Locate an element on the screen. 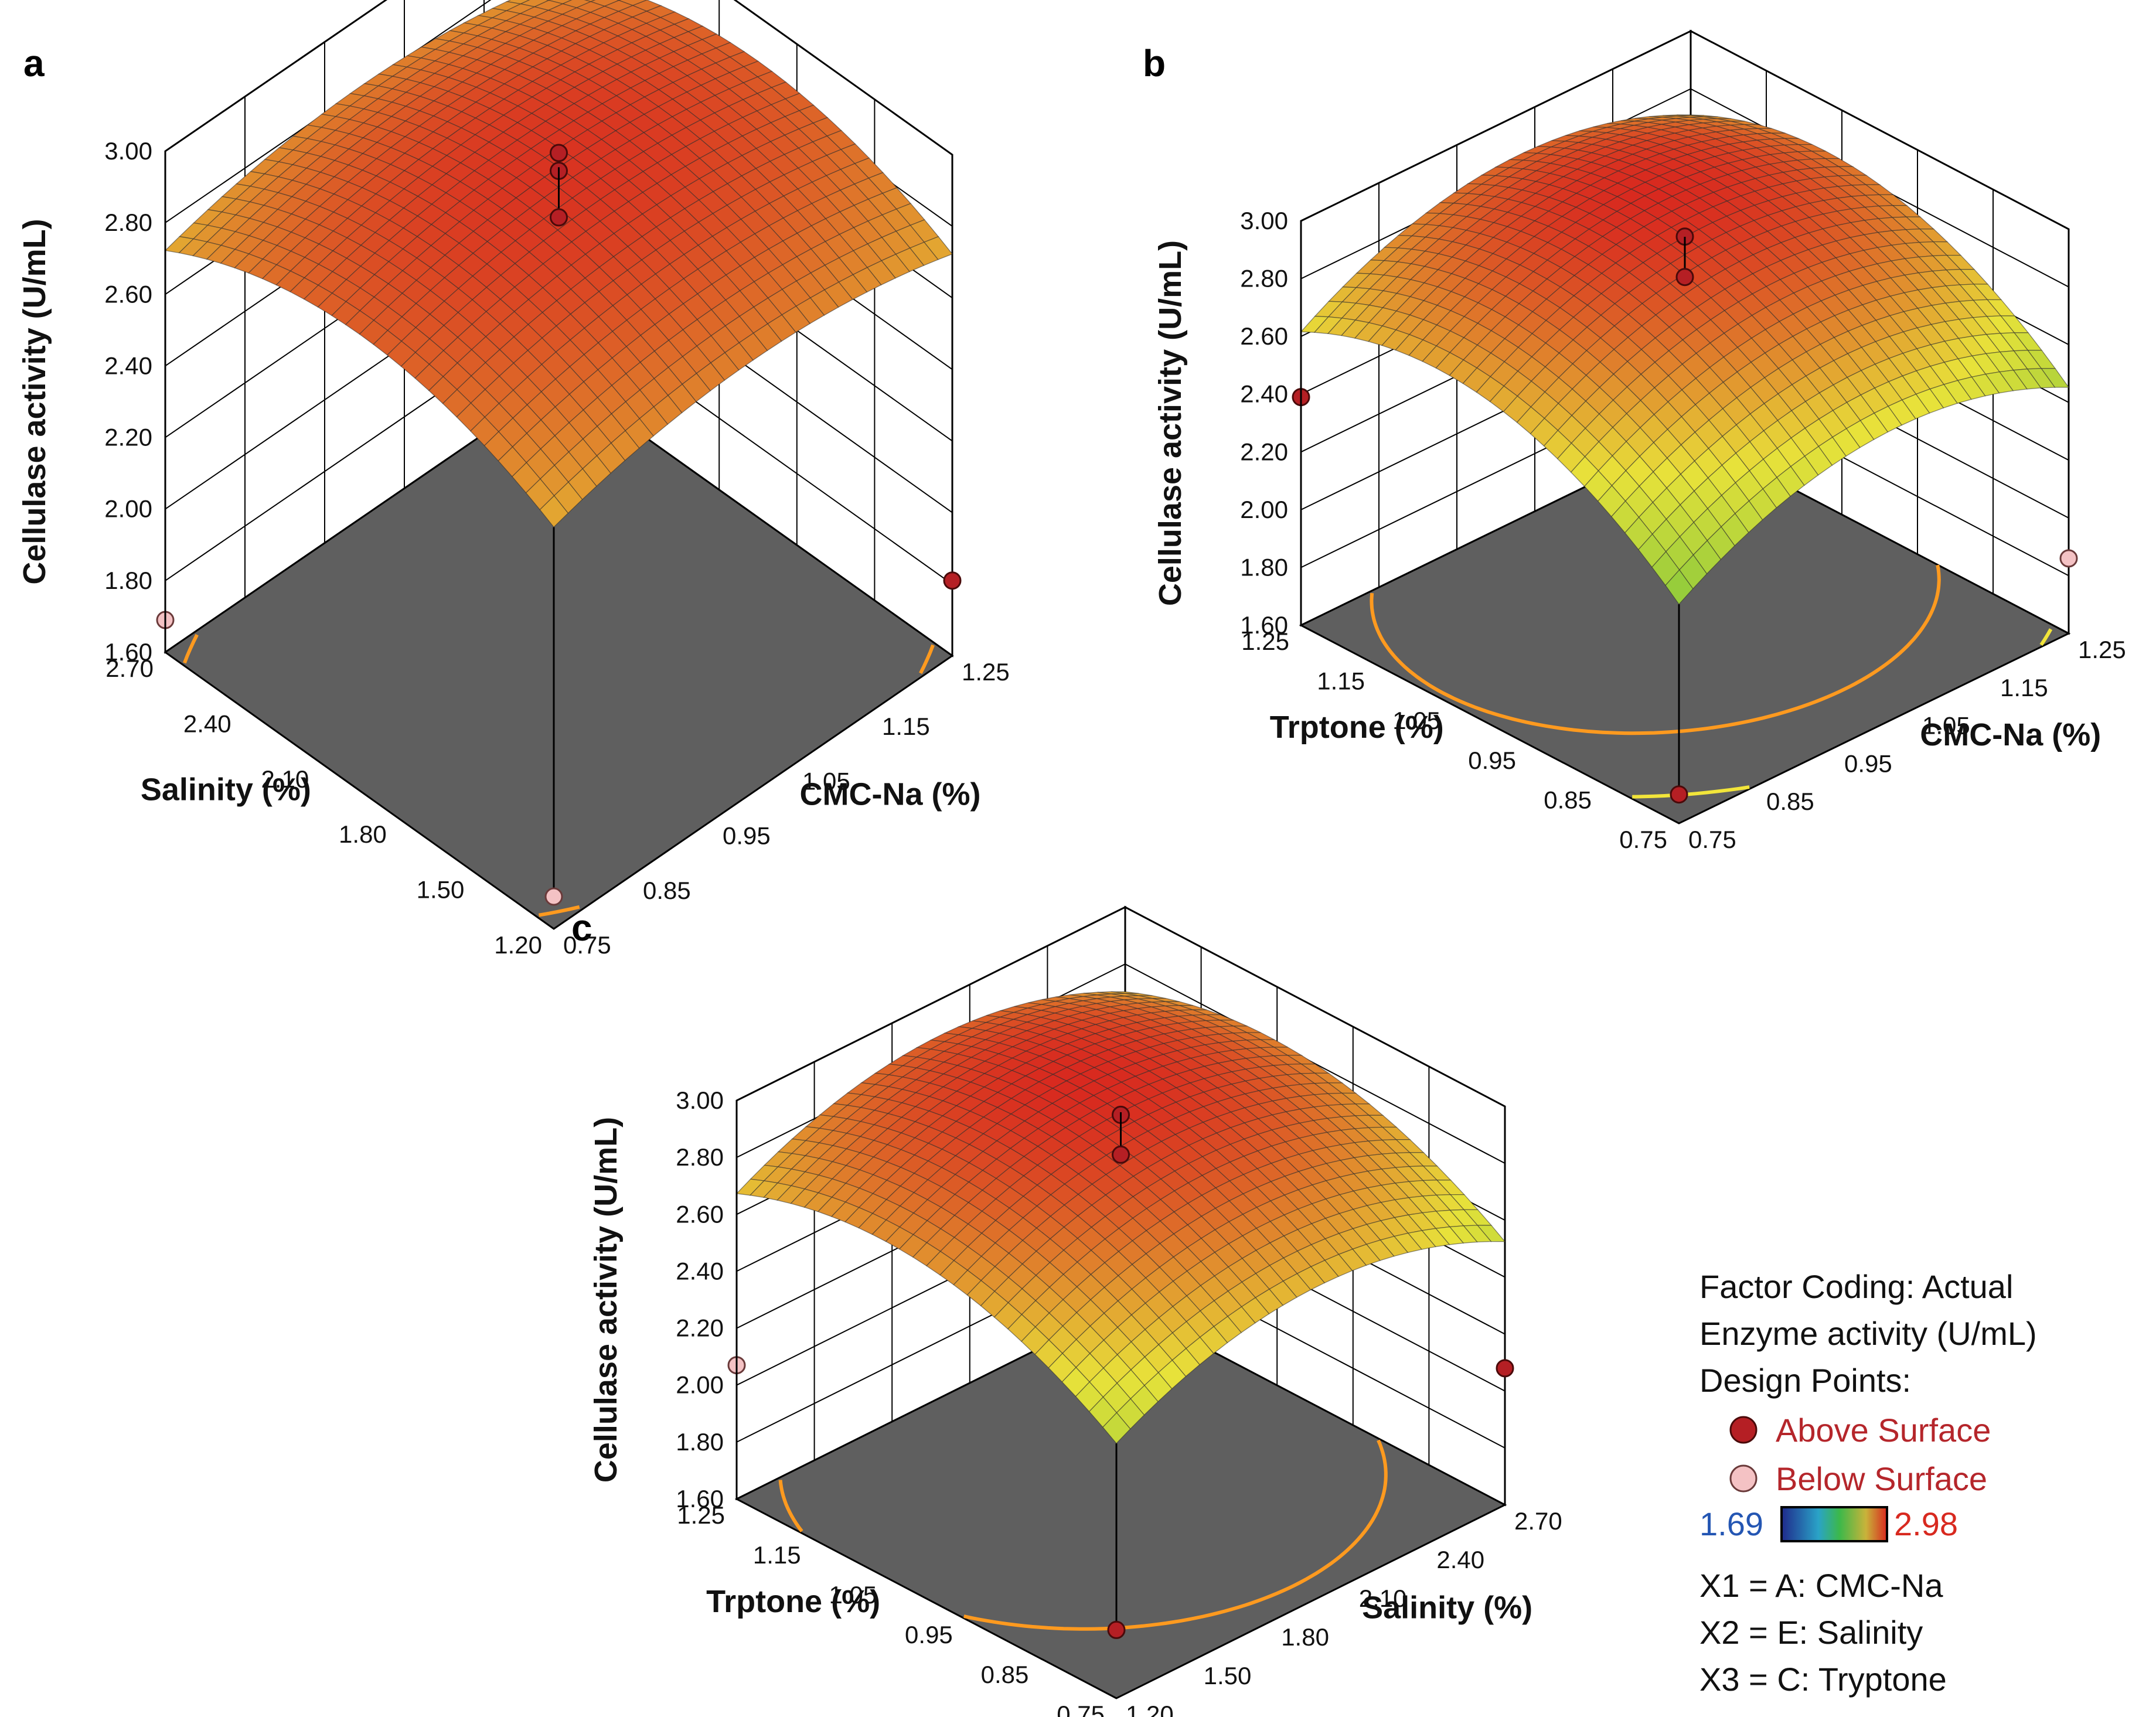 The width and height of the screenshot is (2156, 1717). y-tick-label: 1.20 is located at coordinates (1150, 1709).